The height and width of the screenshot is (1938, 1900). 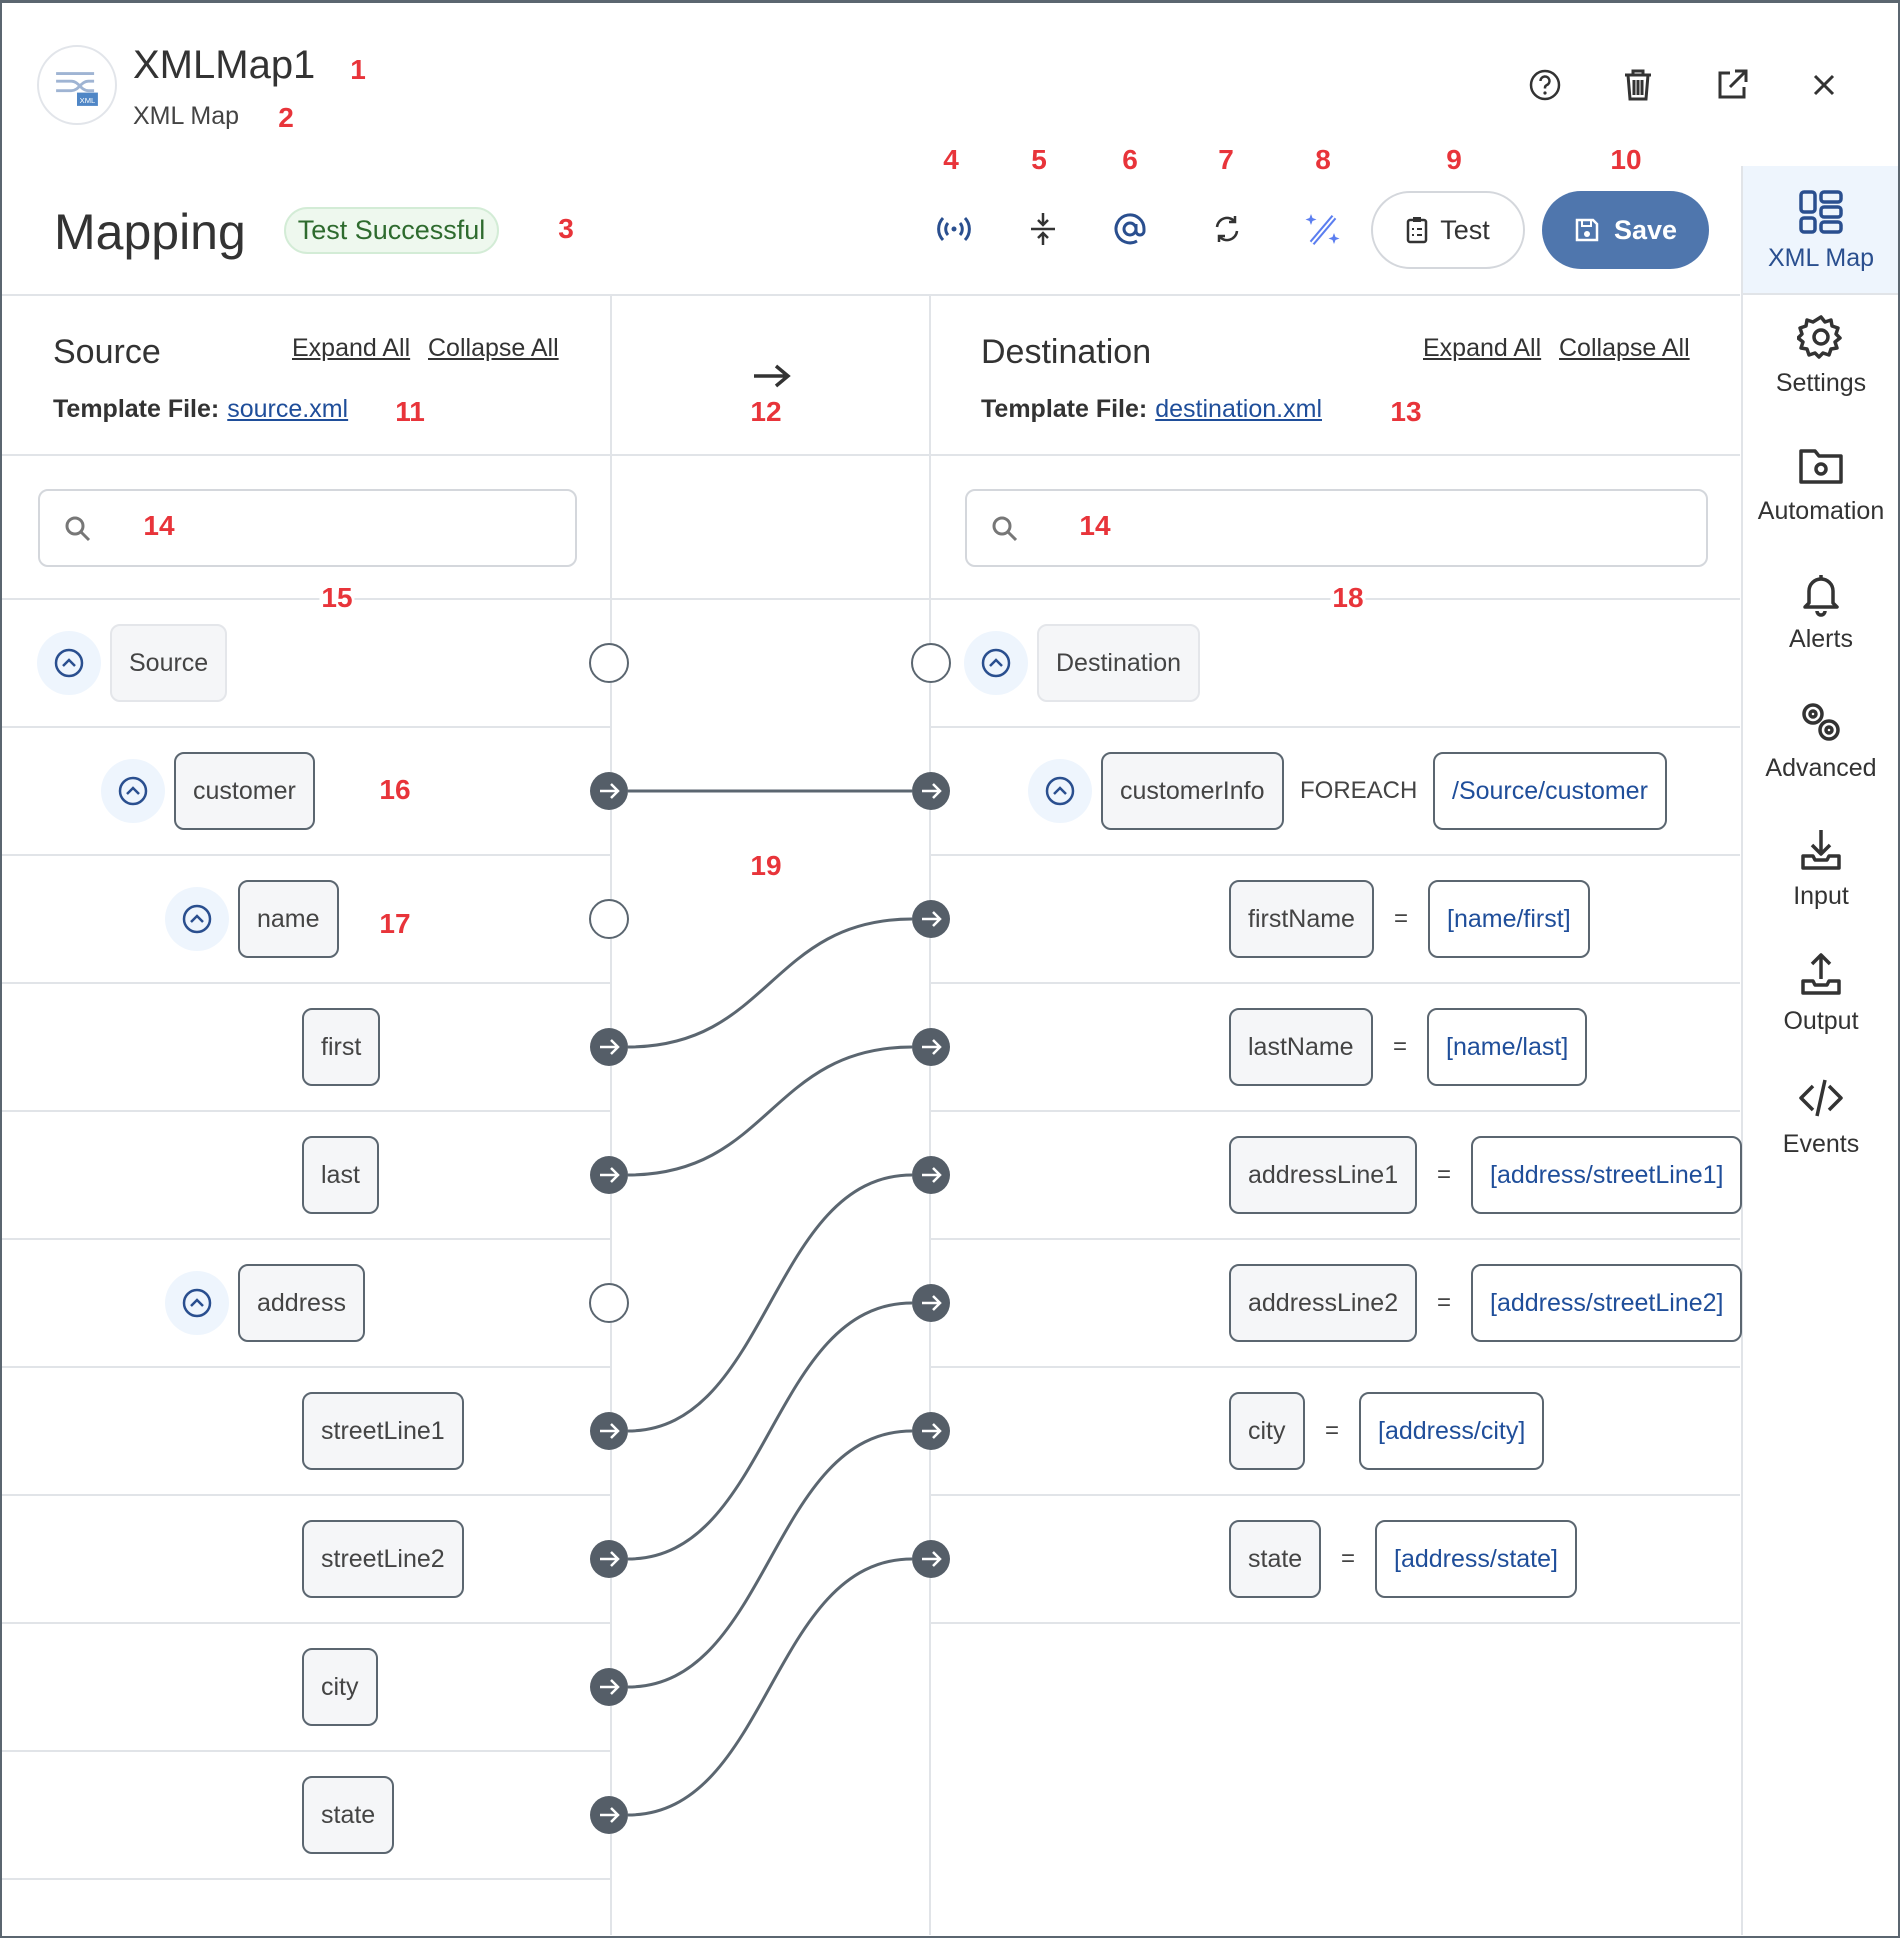 What do you see at coordinates (383, 1431) in the screenshot?
I see `source-node: streetLine1` at bounding box center [383, 1431].